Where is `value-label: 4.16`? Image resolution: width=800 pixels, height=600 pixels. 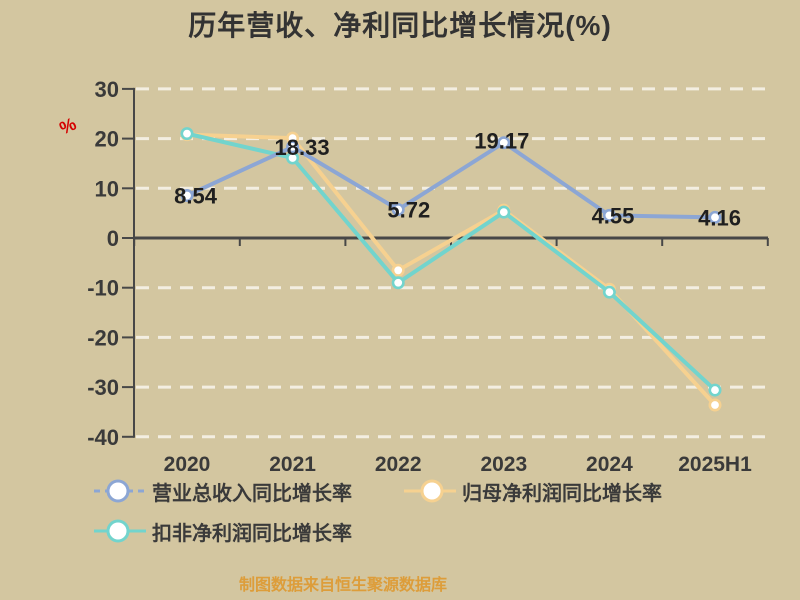
value-label: 4.16 is located at coordinates (719, 217).